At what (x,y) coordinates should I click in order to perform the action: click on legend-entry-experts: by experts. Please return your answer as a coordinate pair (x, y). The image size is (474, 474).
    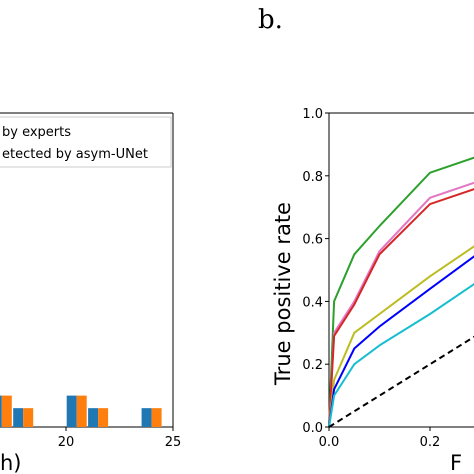
    Looking at the image, I should click on (36, 132).